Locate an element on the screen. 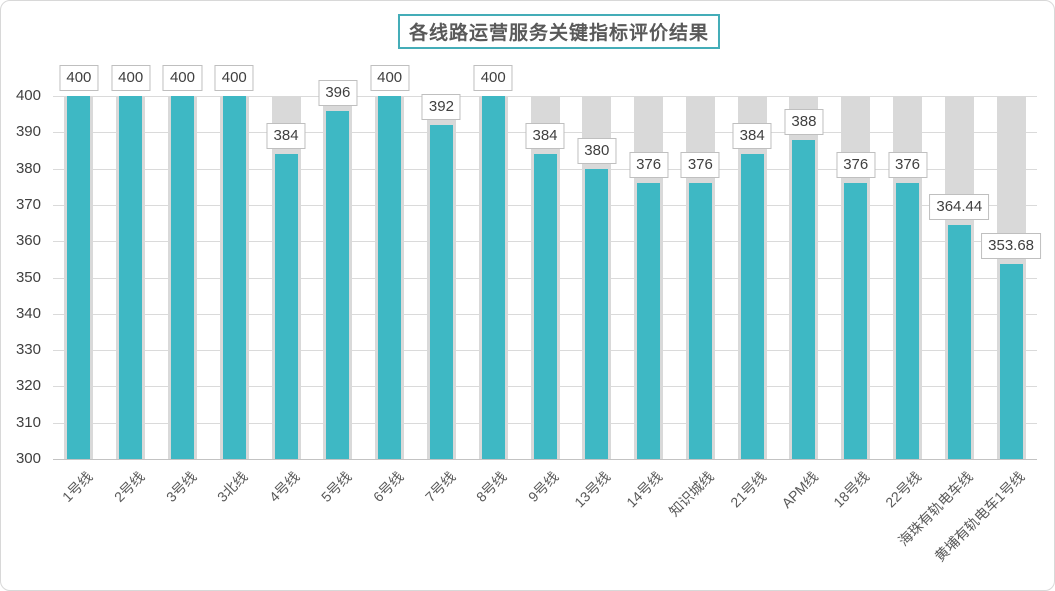  y-tick-label: 300 is located at coordinates (28, 458).